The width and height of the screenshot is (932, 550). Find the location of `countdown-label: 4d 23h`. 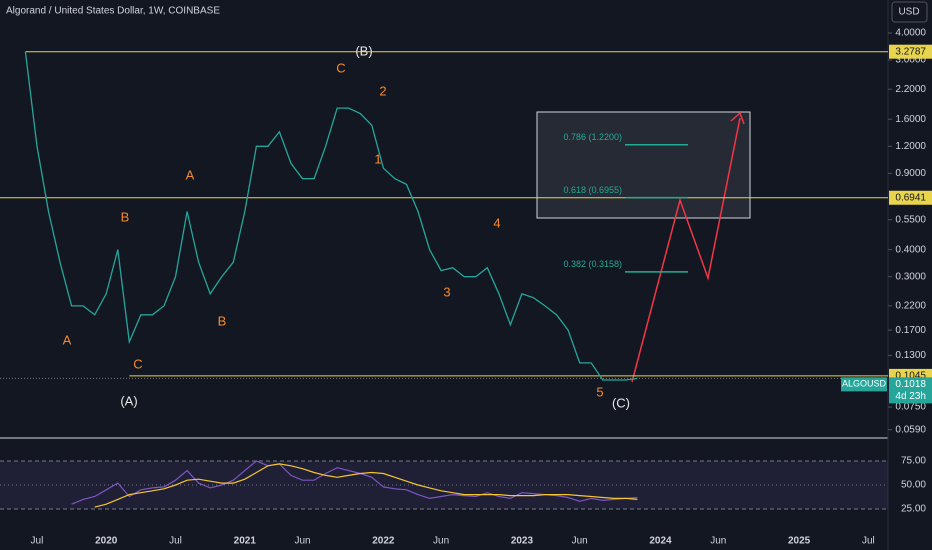

countdown-label: 4d 23h is located at coordinates (910, 396).